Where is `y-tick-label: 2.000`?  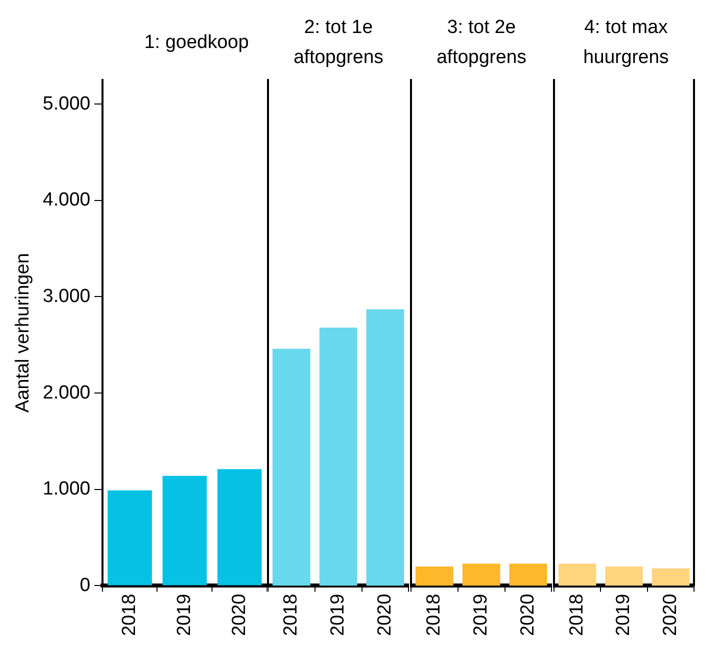 y-tick-label: 2.000 is located at coordinates (66, 393).